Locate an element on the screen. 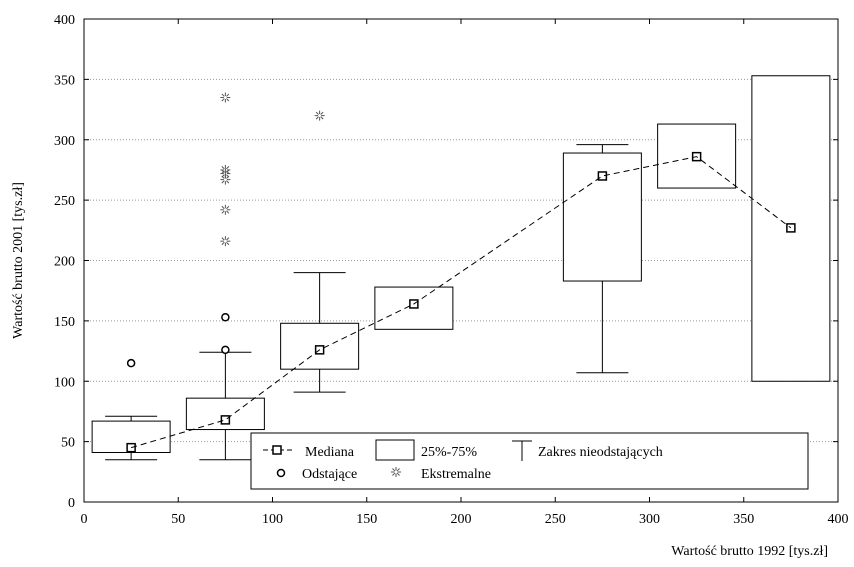  x-tick-label: 0 is located at coordinates (84, 519).